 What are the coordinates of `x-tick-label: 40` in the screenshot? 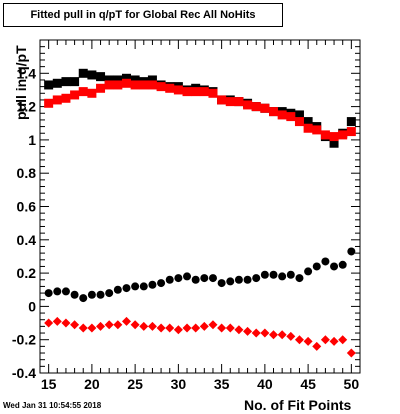 It's located at (265, 384).